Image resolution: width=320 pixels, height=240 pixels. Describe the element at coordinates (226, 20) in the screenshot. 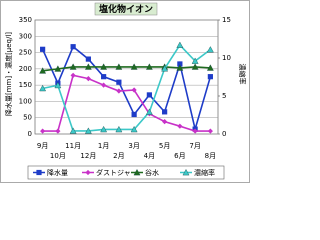

I see `y2-tick-label: 15` at that location.